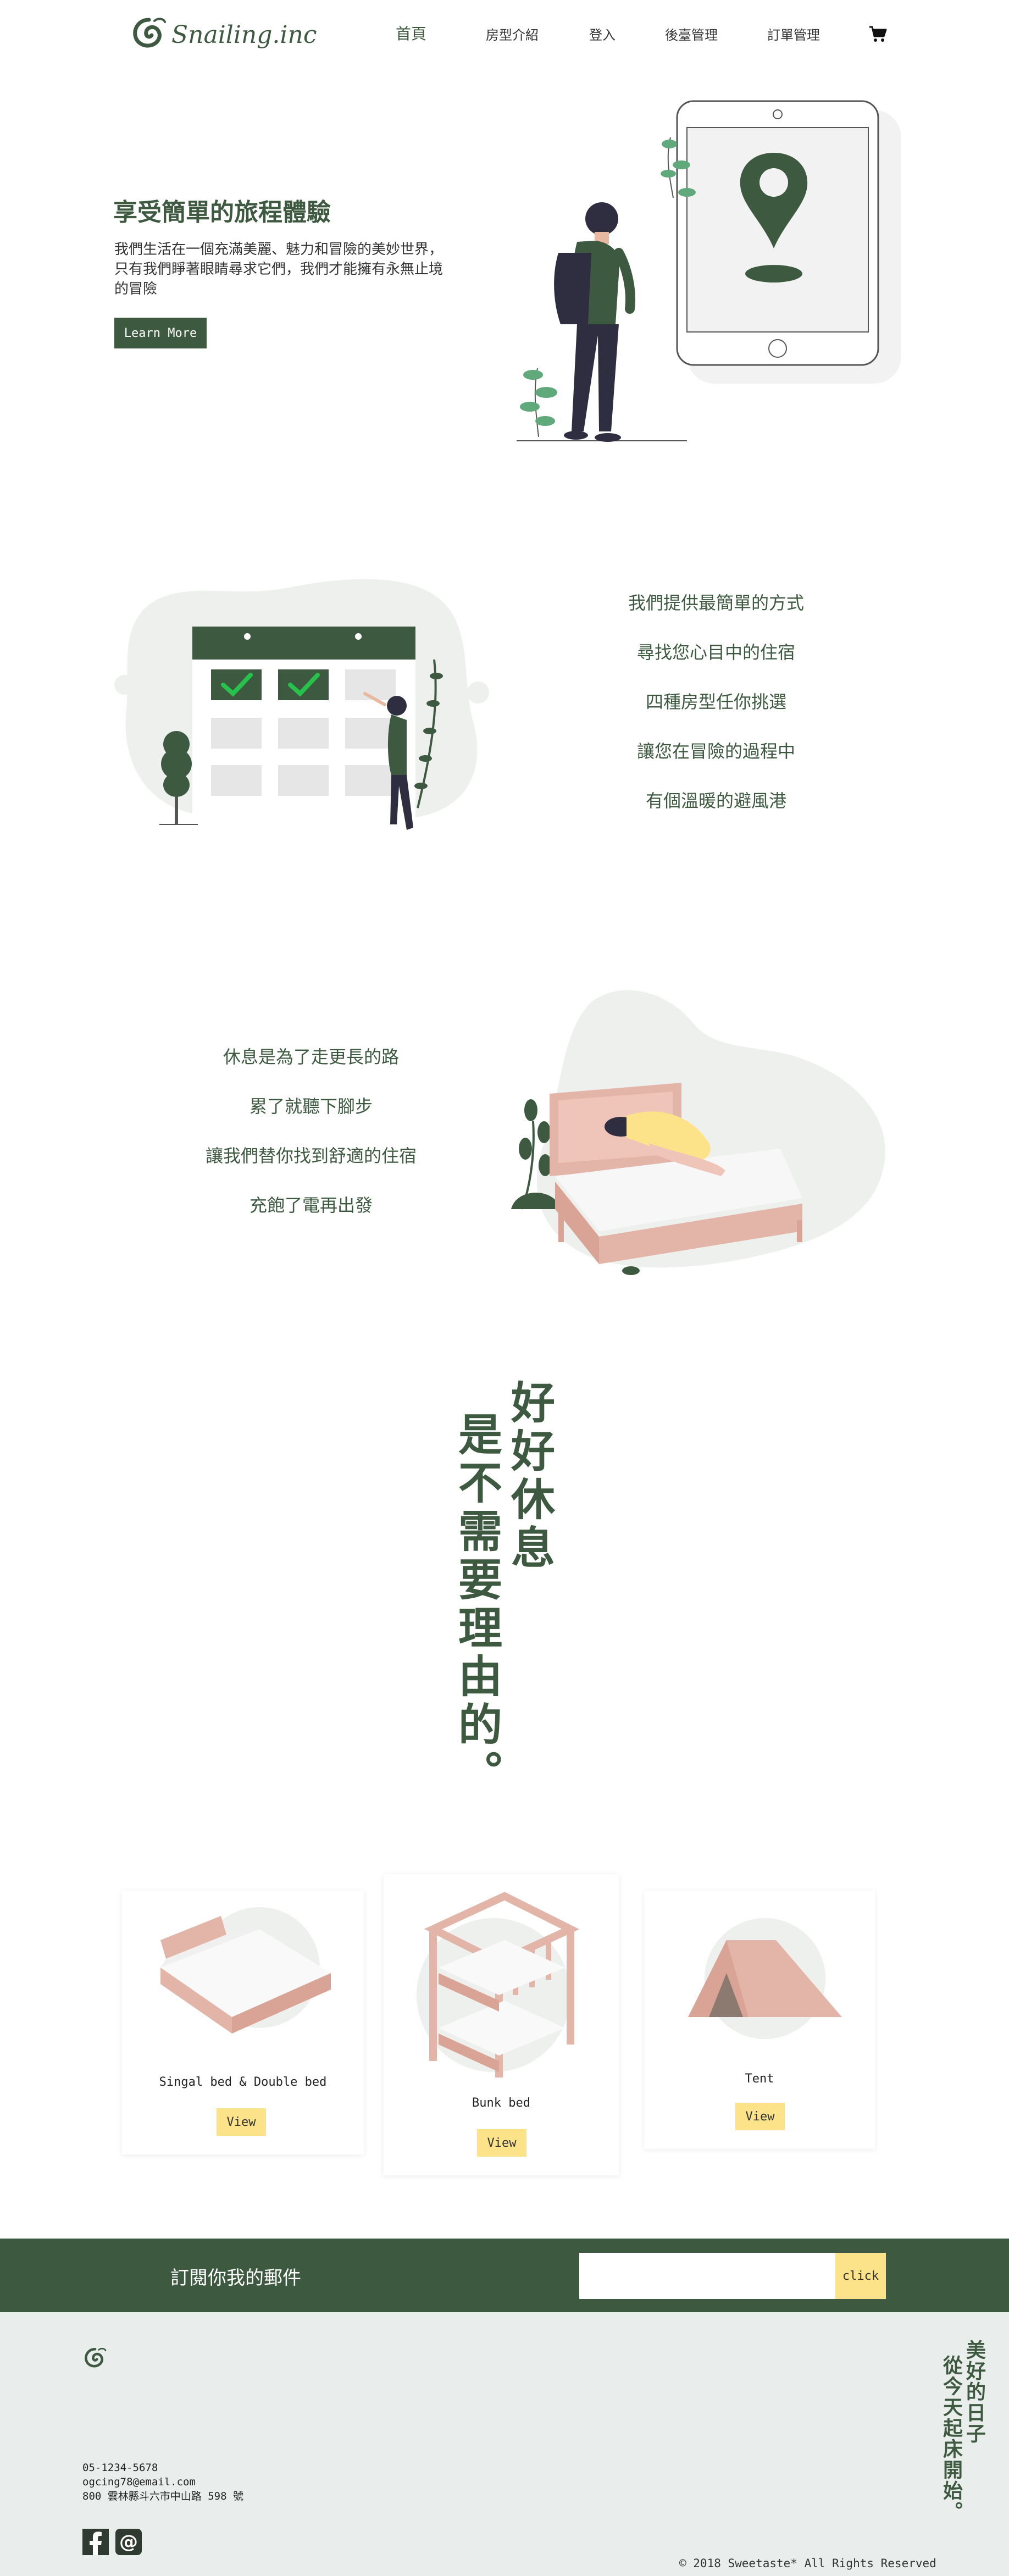 This screenshot has width=1009, height=2576. I want to click on bunk-bed-icon, so click(498, 1985).